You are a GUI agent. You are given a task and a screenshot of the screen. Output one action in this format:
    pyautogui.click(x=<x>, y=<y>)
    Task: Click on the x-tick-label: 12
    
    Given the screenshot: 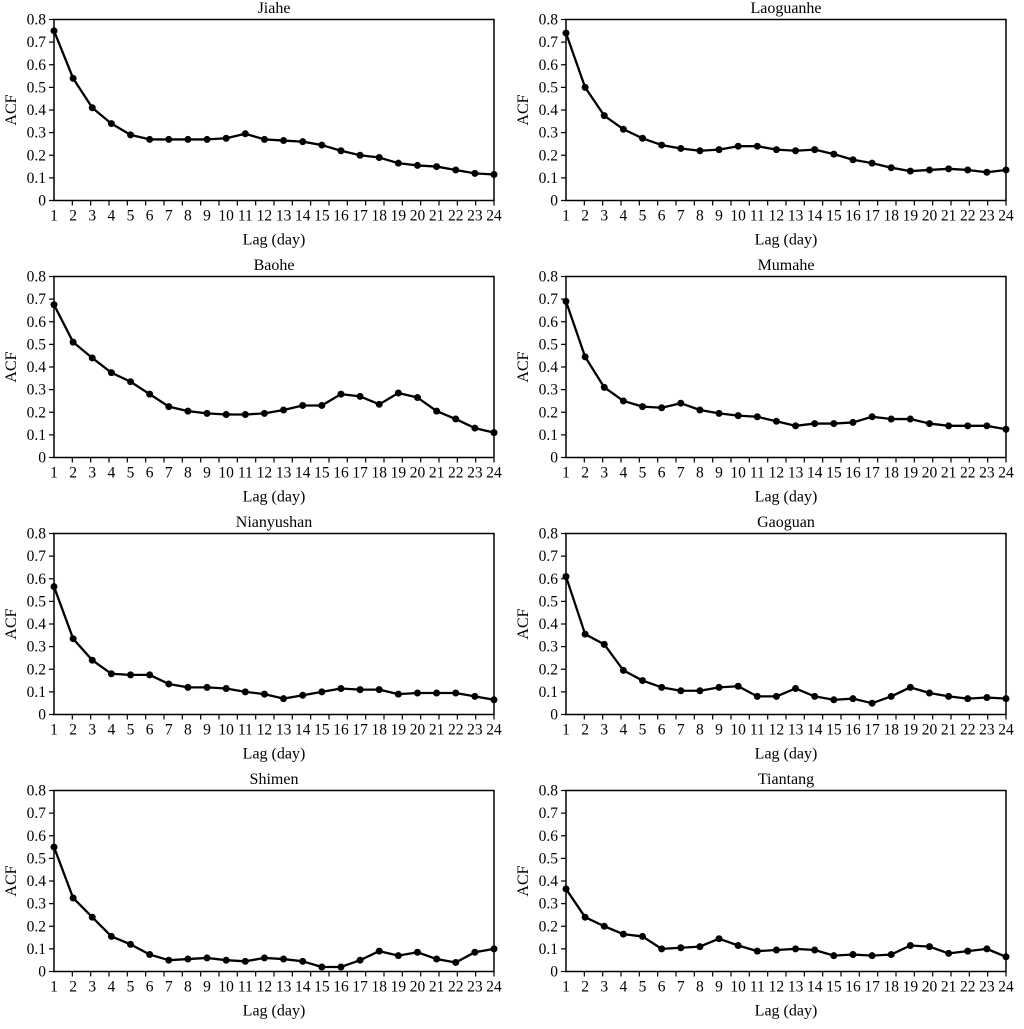 What is the action you would take?
    pyautogui.click(x=265, y=216)
    